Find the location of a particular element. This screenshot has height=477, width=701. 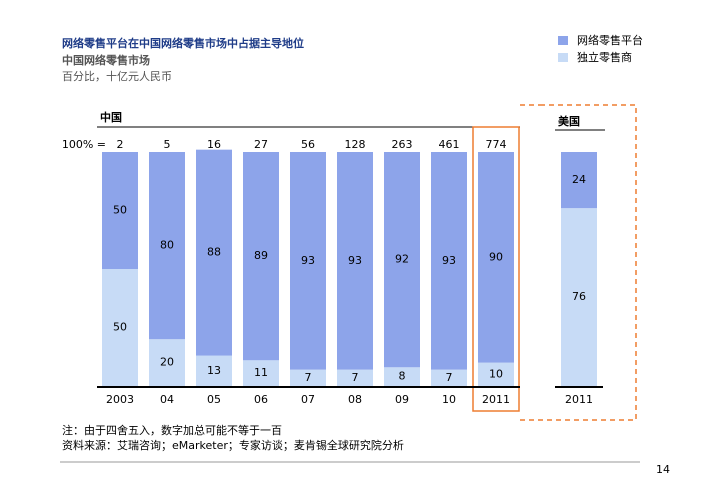

x-tick-label: 08 is located at coordinates (355, 399).